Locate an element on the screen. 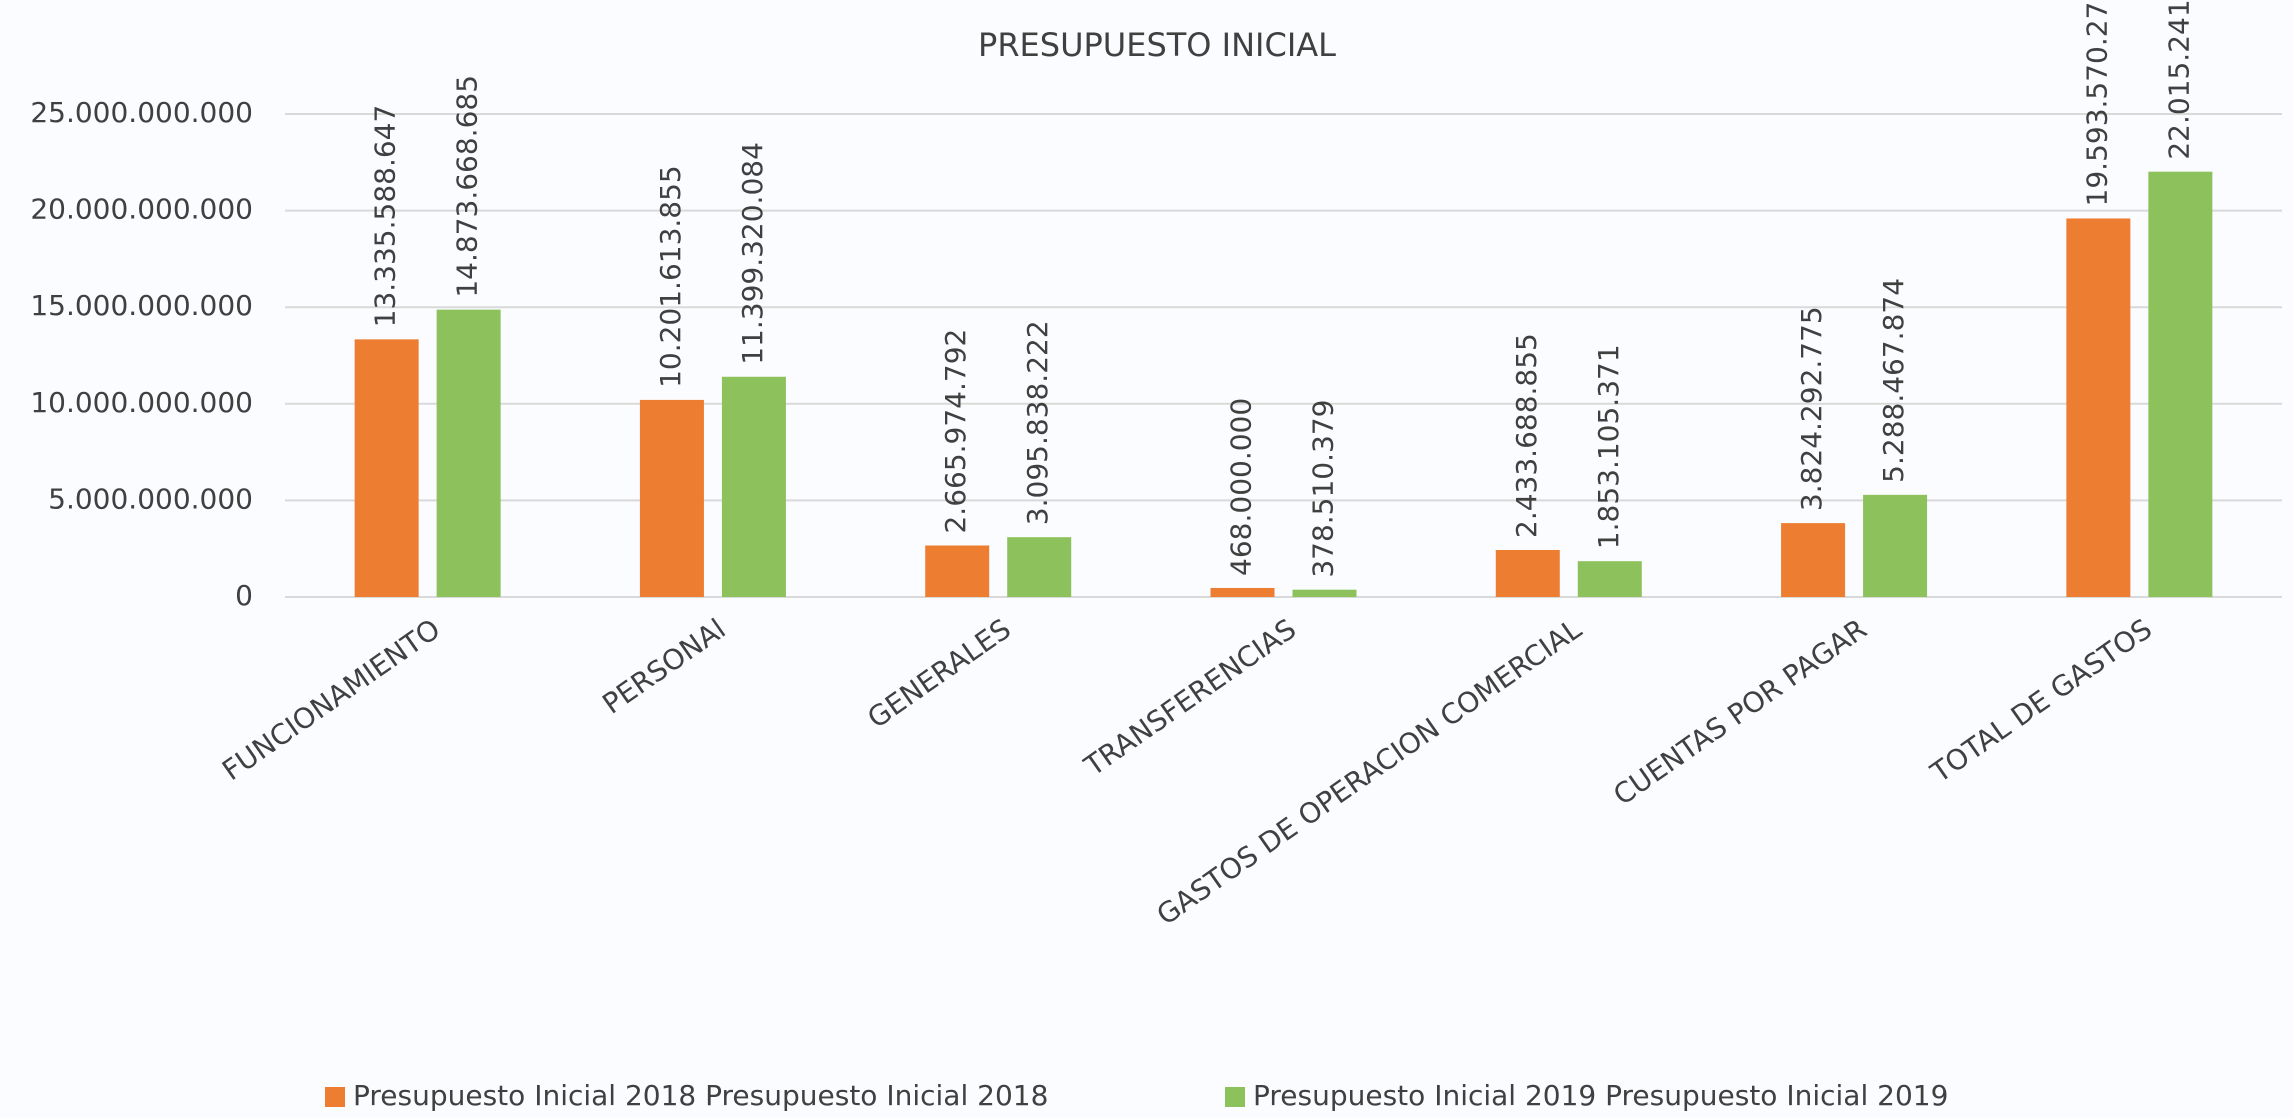 The width and height of the screenshot is (2293, 1118). chart-title: PRESUPUESTO INICIAL is located at coordinates (1157, 45).